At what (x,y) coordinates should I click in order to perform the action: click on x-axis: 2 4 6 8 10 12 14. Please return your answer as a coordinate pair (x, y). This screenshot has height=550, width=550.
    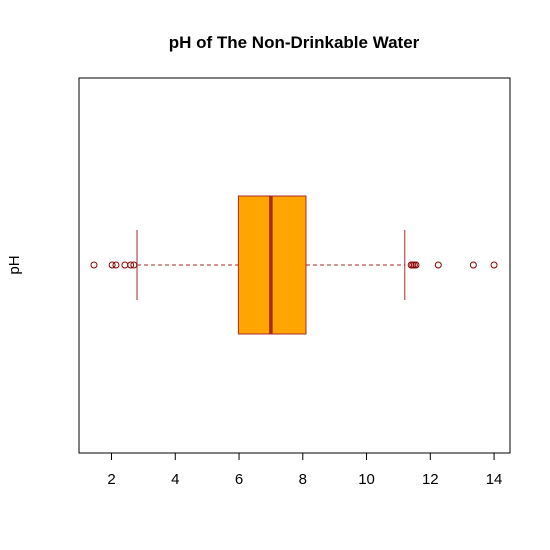
    Looking at the image, I should click on (305, 470).